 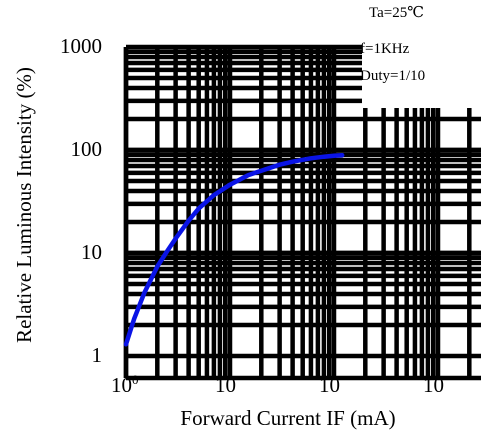 I want to click on x-tick-label-1: 10, so click(x=225, y=385).